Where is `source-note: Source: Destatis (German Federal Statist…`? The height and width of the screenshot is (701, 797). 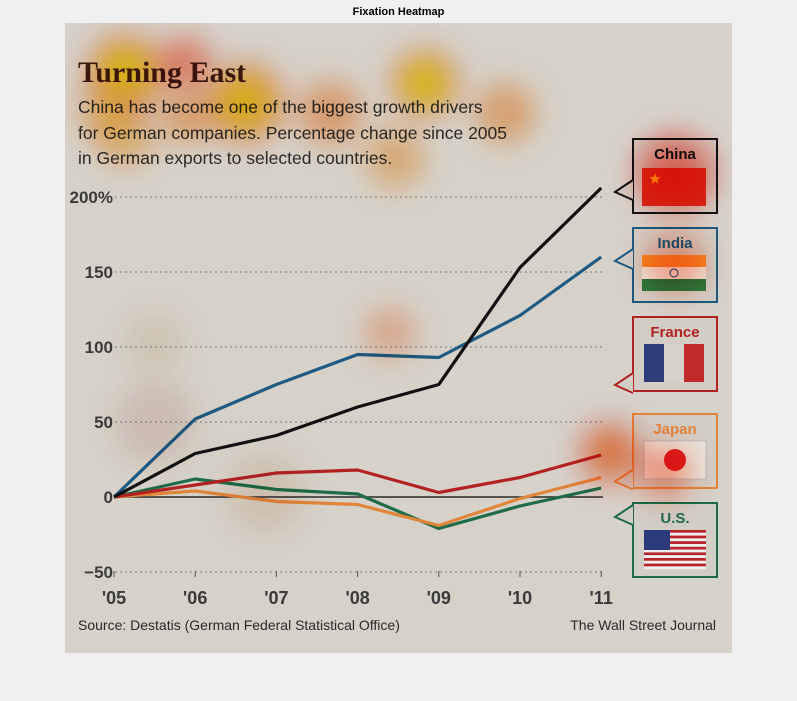
source-note: Source: Destatis (German Federal Statist… is located at coordinates (239, 625).